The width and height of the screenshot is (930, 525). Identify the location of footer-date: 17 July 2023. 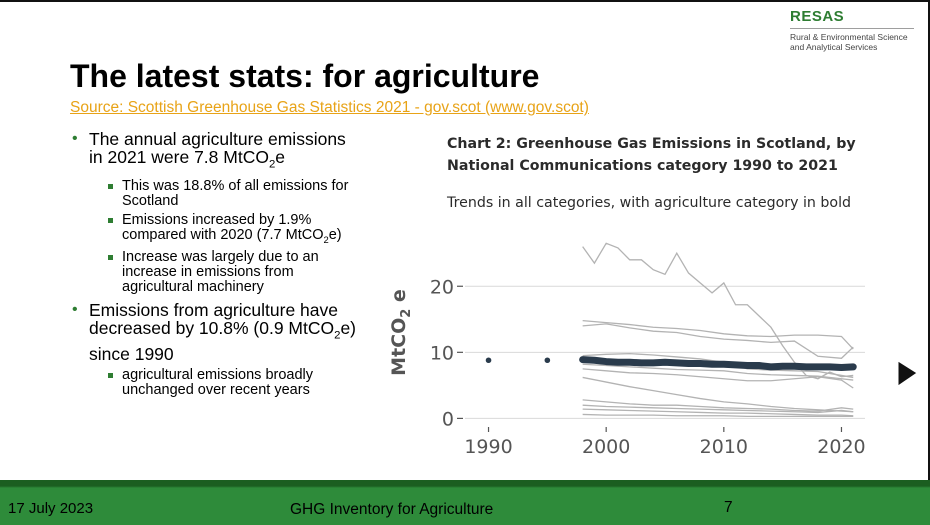
(51, 508).